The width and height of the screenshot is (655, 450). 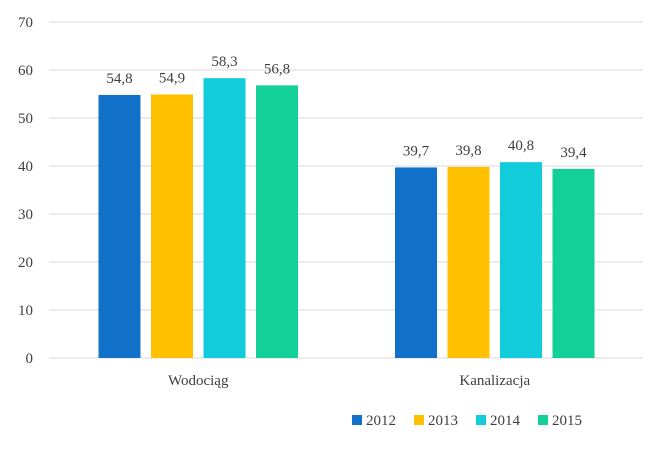 What do you see at coordinates (25, 167) in the screenshot?
I see `y-tick-label: 40` at bounding box center [25, 167].